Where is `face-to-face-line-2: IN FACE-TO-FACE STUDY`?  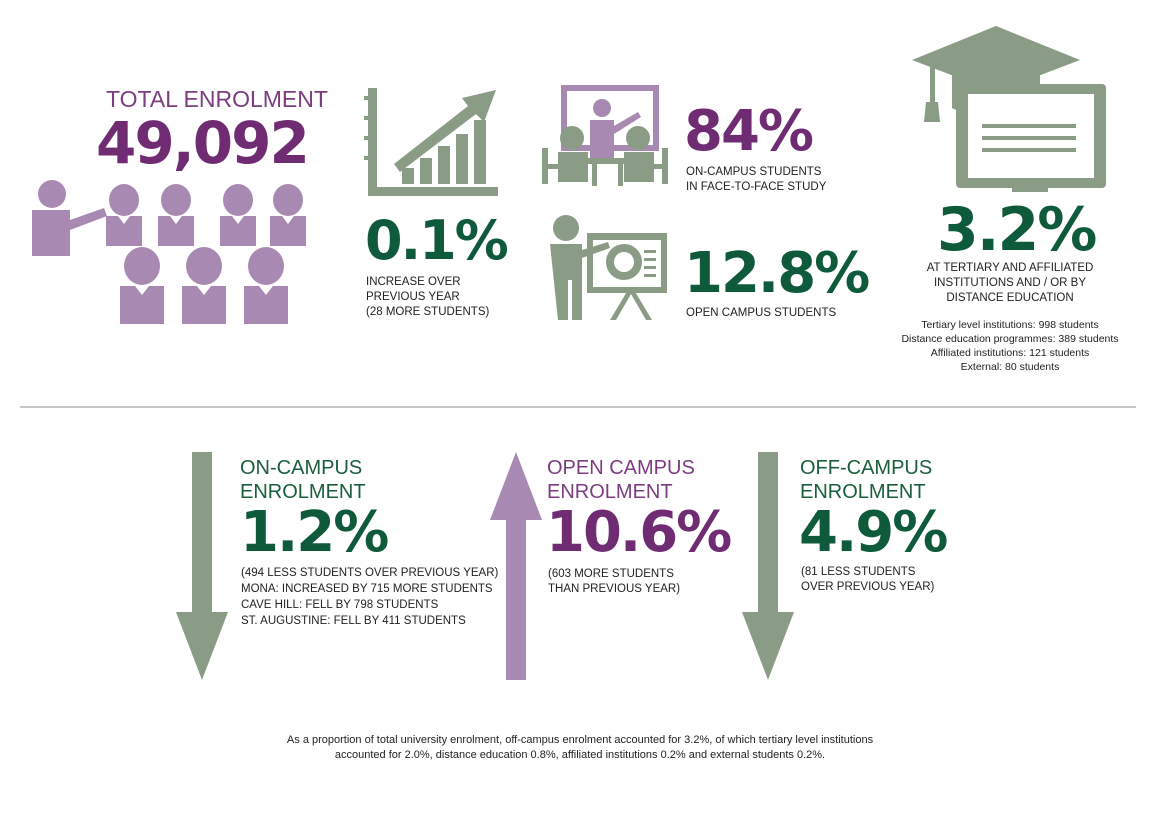
face-to-face-line-2: IN FACE-TO-FACE STUDY is located at coordinates (756, 187).